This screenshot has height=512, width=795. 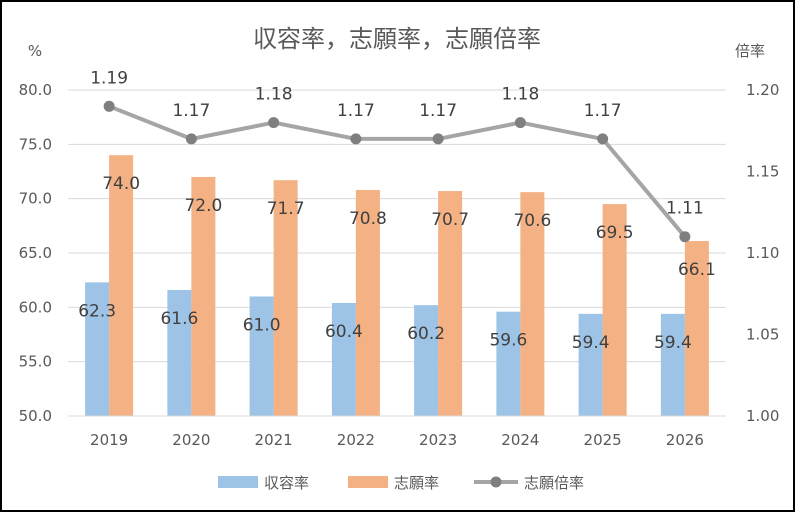 I want to click on data-label-shuuyouritsu: 62.3, so click(x=97, y=311).